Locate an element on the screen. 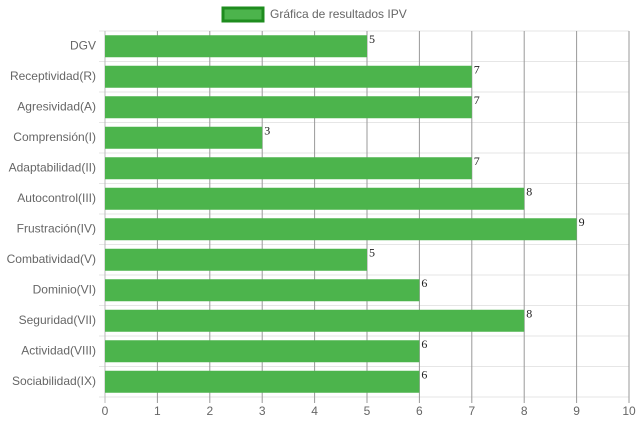 The width and height of the screenshot is (639, 427). y-tick-label: DGV is located at coordinates (83, 45).